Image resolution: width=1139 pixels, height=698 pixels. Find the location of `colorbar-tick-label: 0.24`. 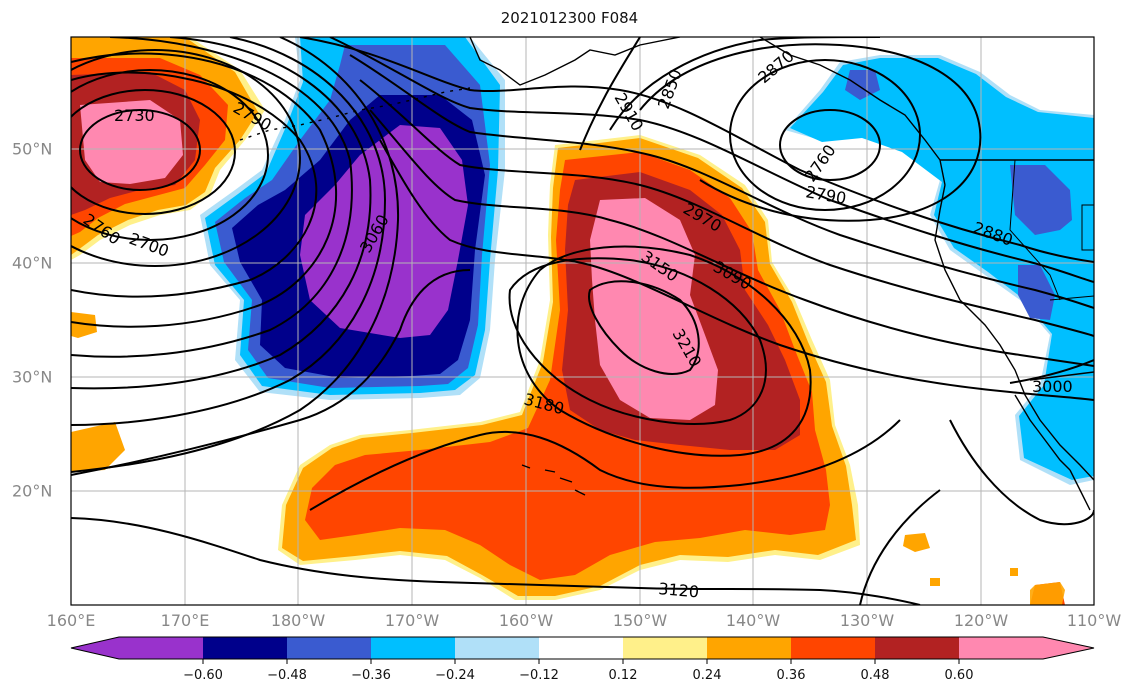

colorbar-tick-label: 0.24 is located at coordinates (707, 675).